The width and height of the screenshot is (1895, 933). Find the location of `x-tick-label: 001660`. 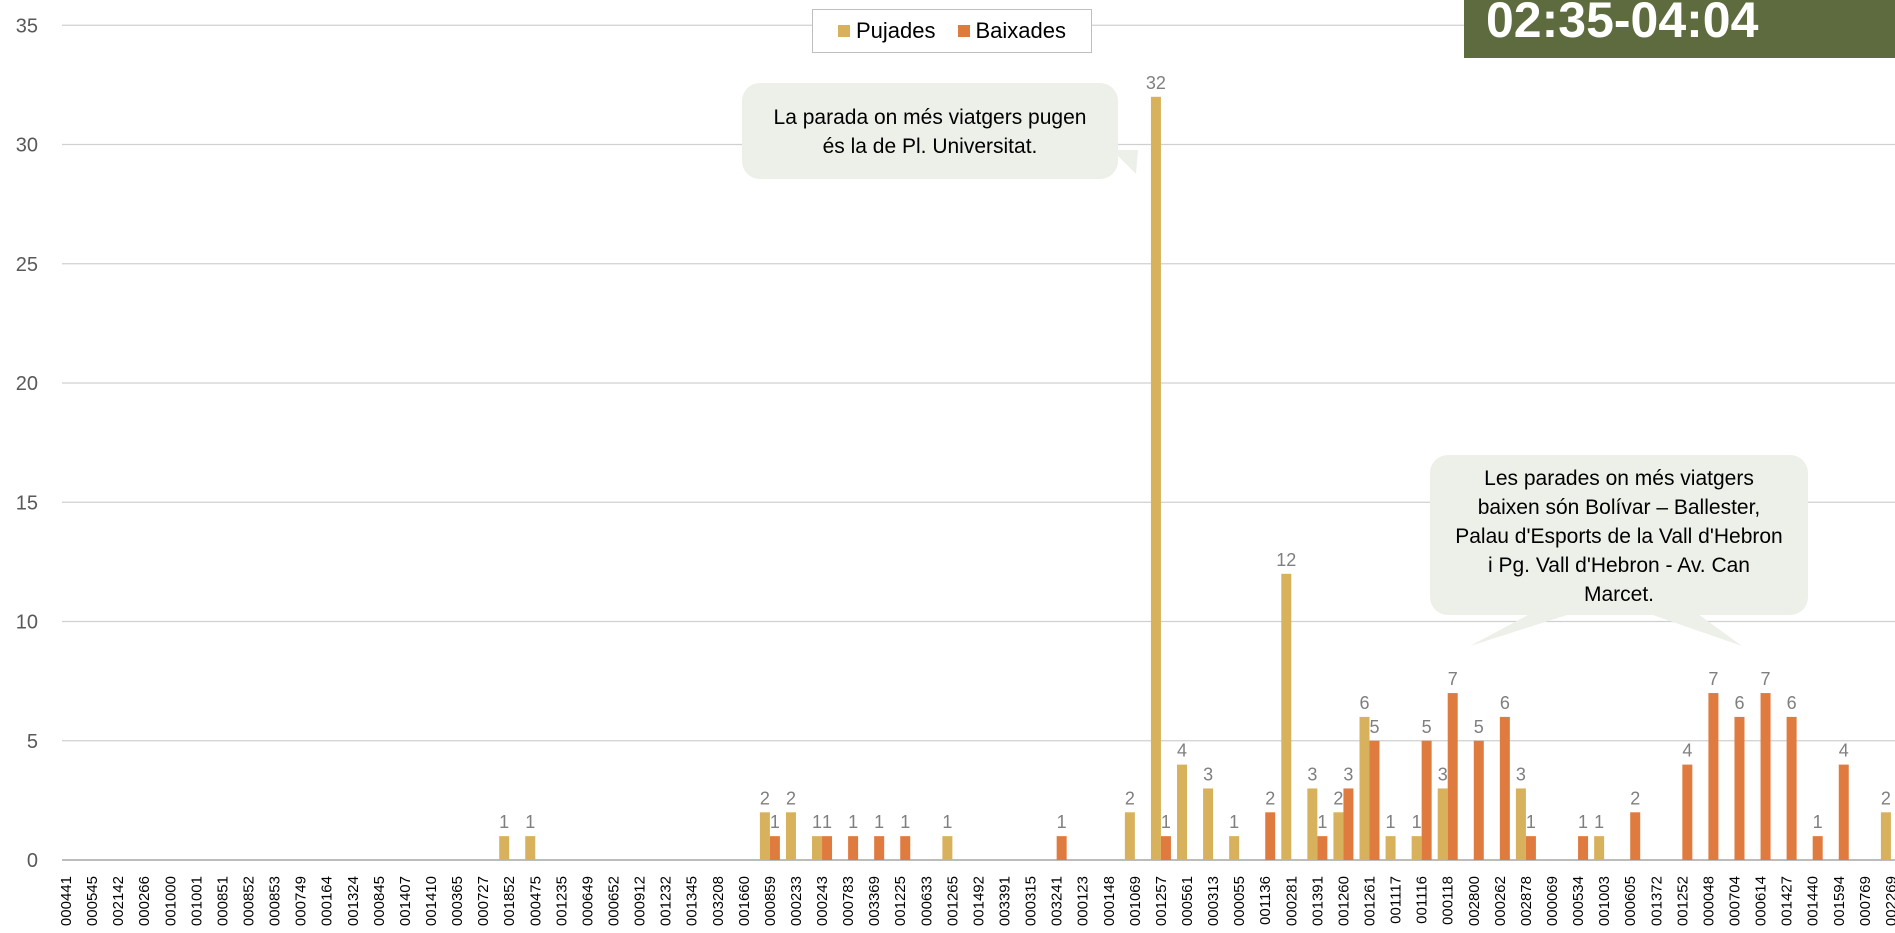

x-tick-label: 001660 is located at coordinates (744, 901).